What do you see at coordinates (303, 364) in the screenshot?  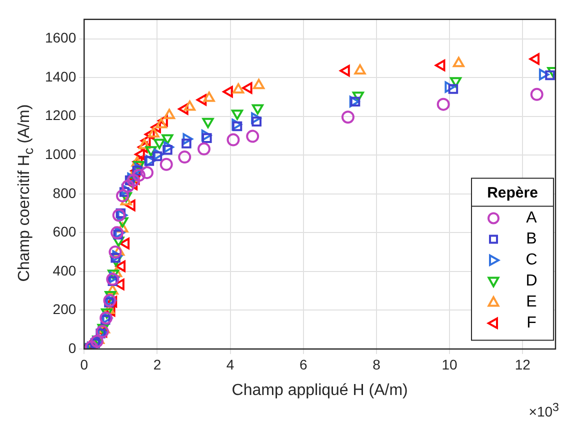 I see `x-tick-label: 6` at bounding box center [303, 364].